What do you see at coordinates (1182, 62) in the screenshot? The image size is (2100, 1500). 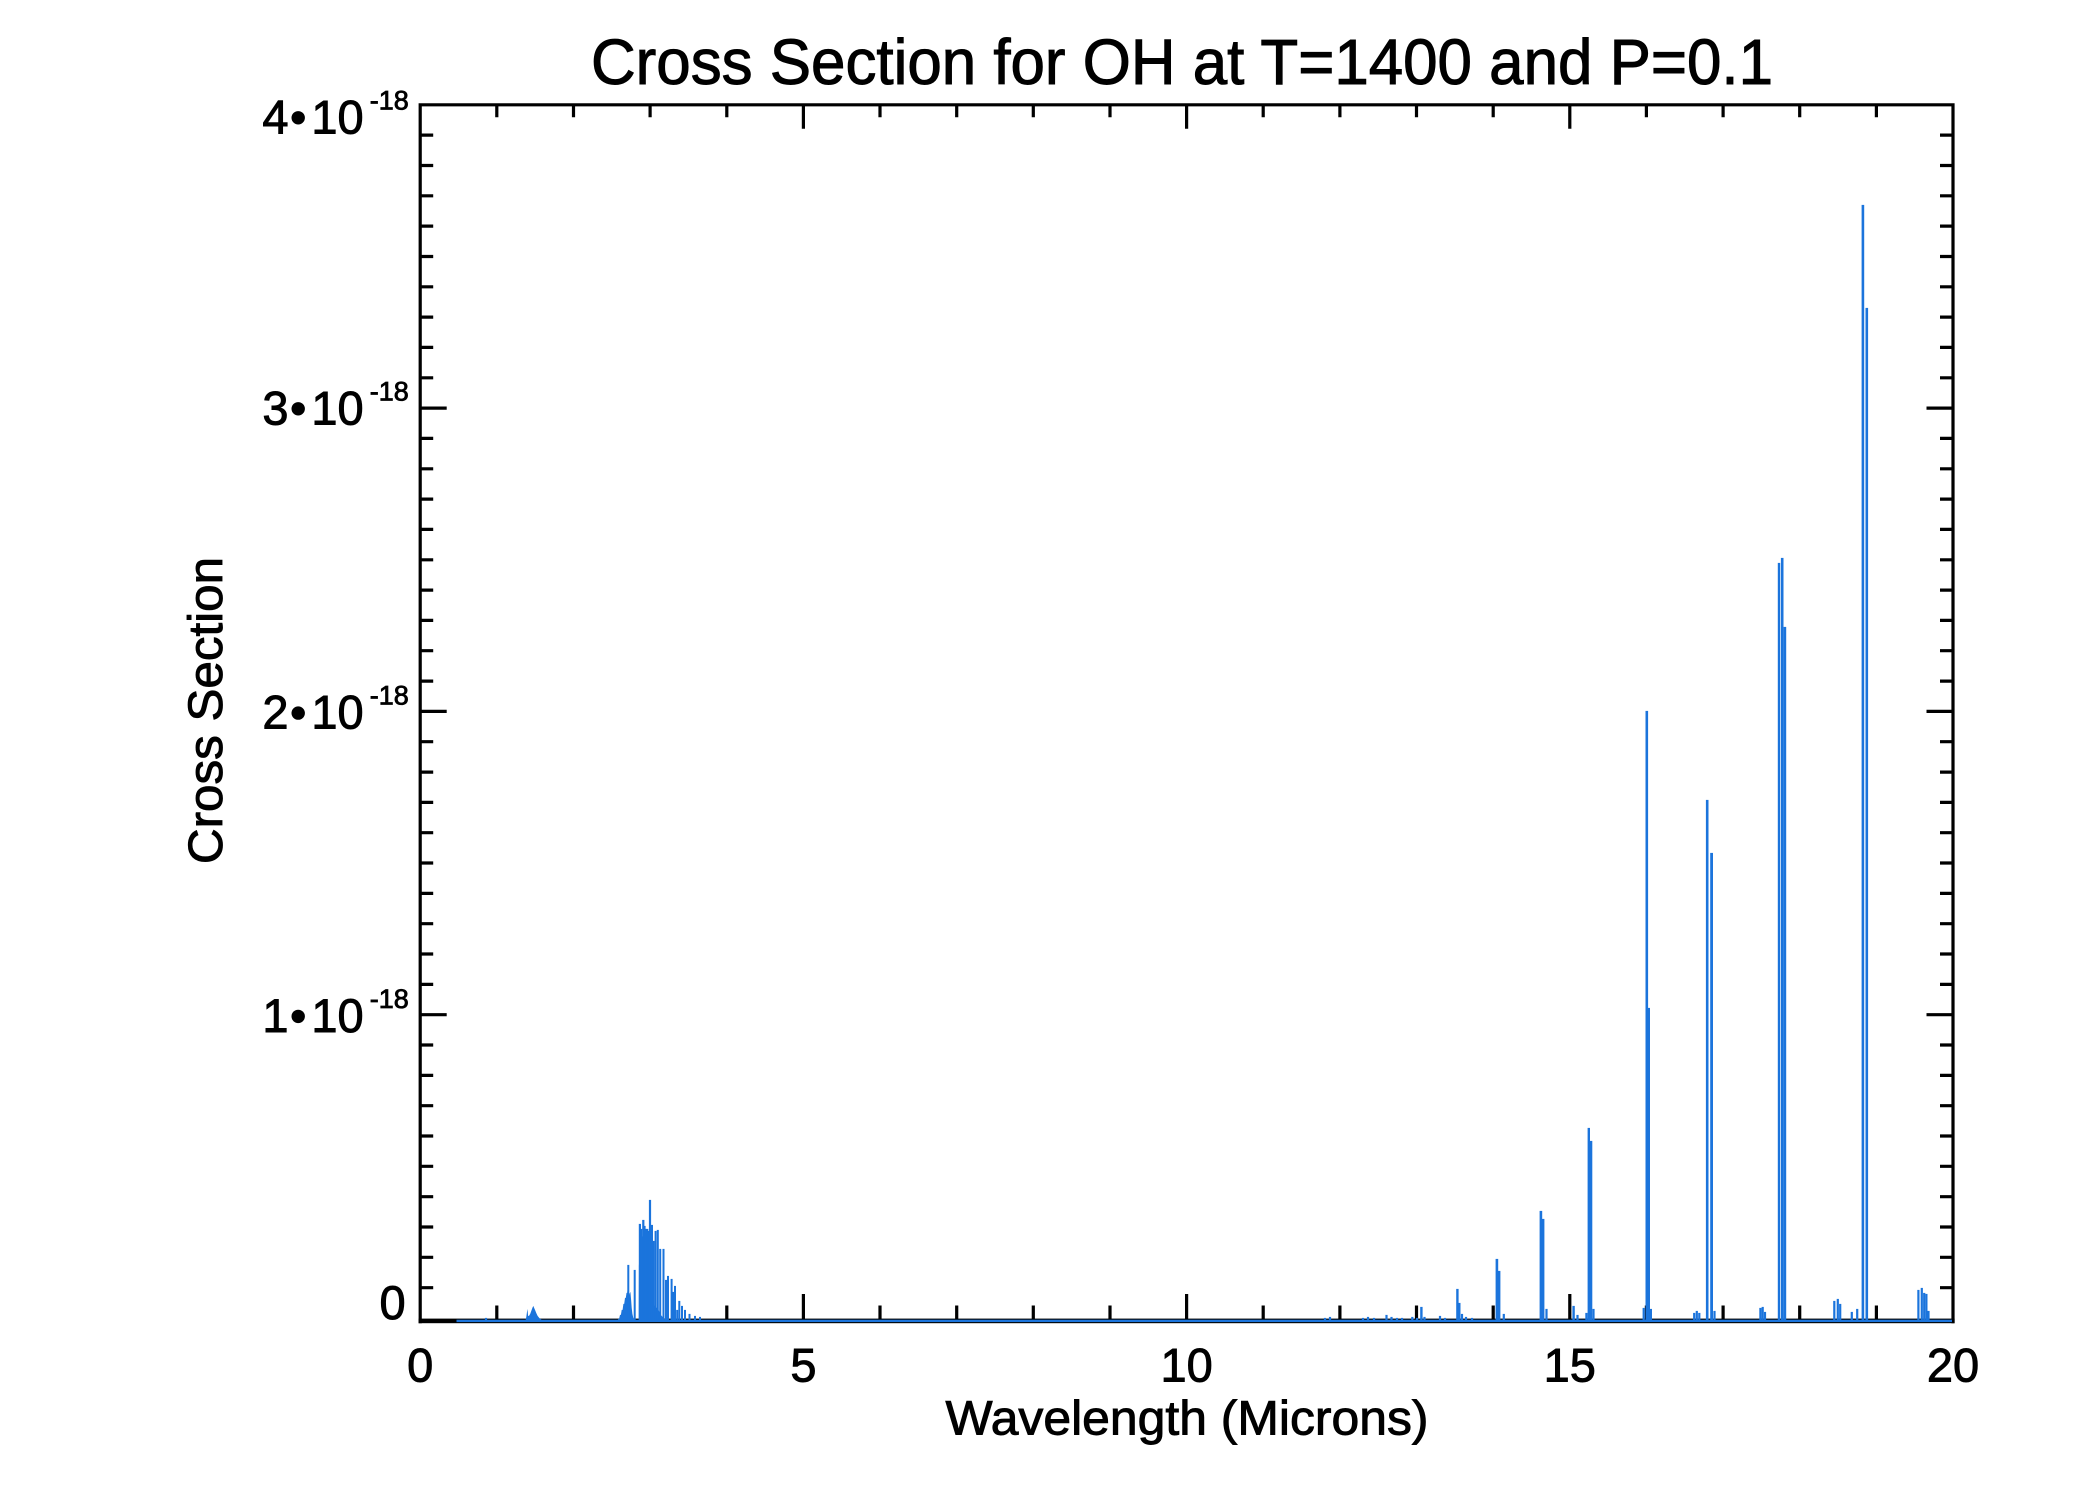 I see `svg-text:Cross Section for OH at T=1400: Cross Section for OH at T=1400 and P=0.1` at bounding box center [1182, 62].